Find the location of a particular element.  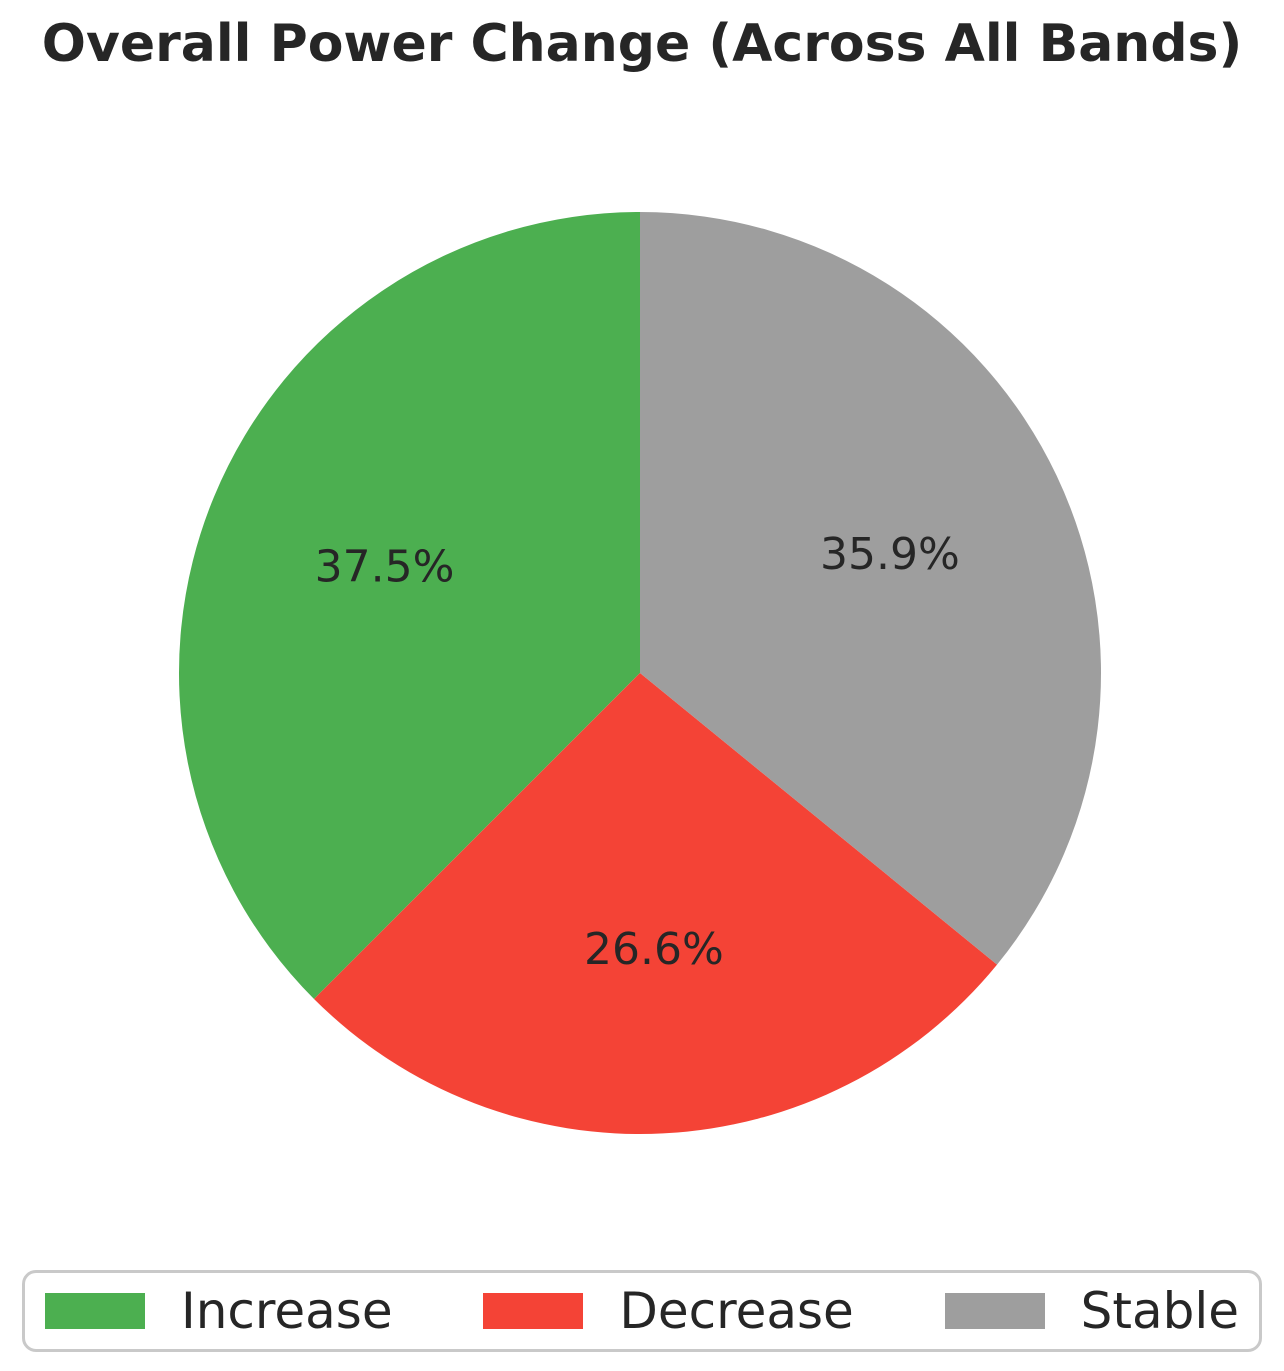

chart-title: Overall Power Change (Across All Bands) is located at coordinates (642, 44).